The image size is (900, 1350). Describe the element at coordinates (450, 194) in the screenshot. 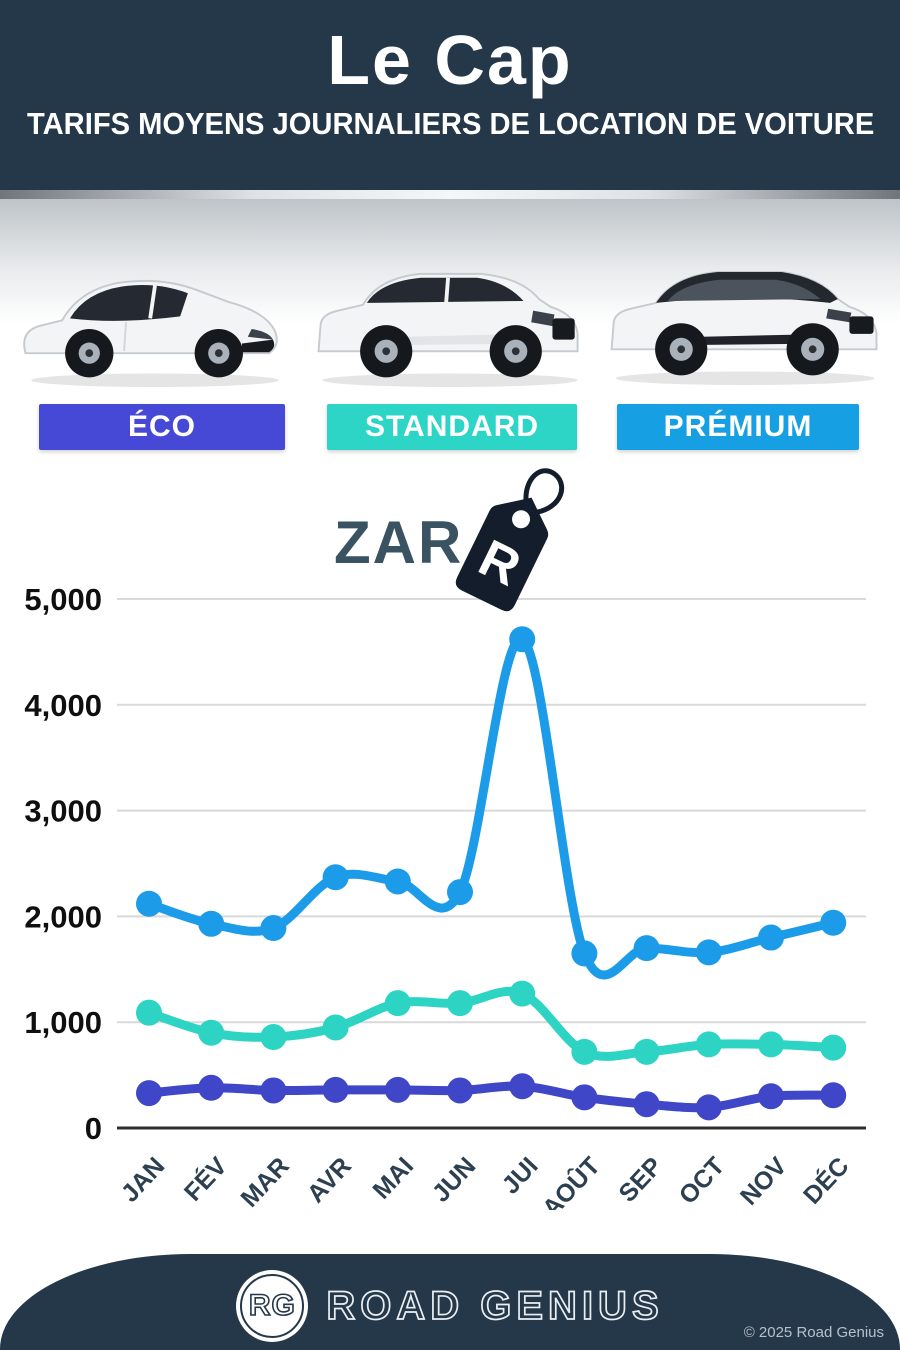

I see `metal-divider` at that location.